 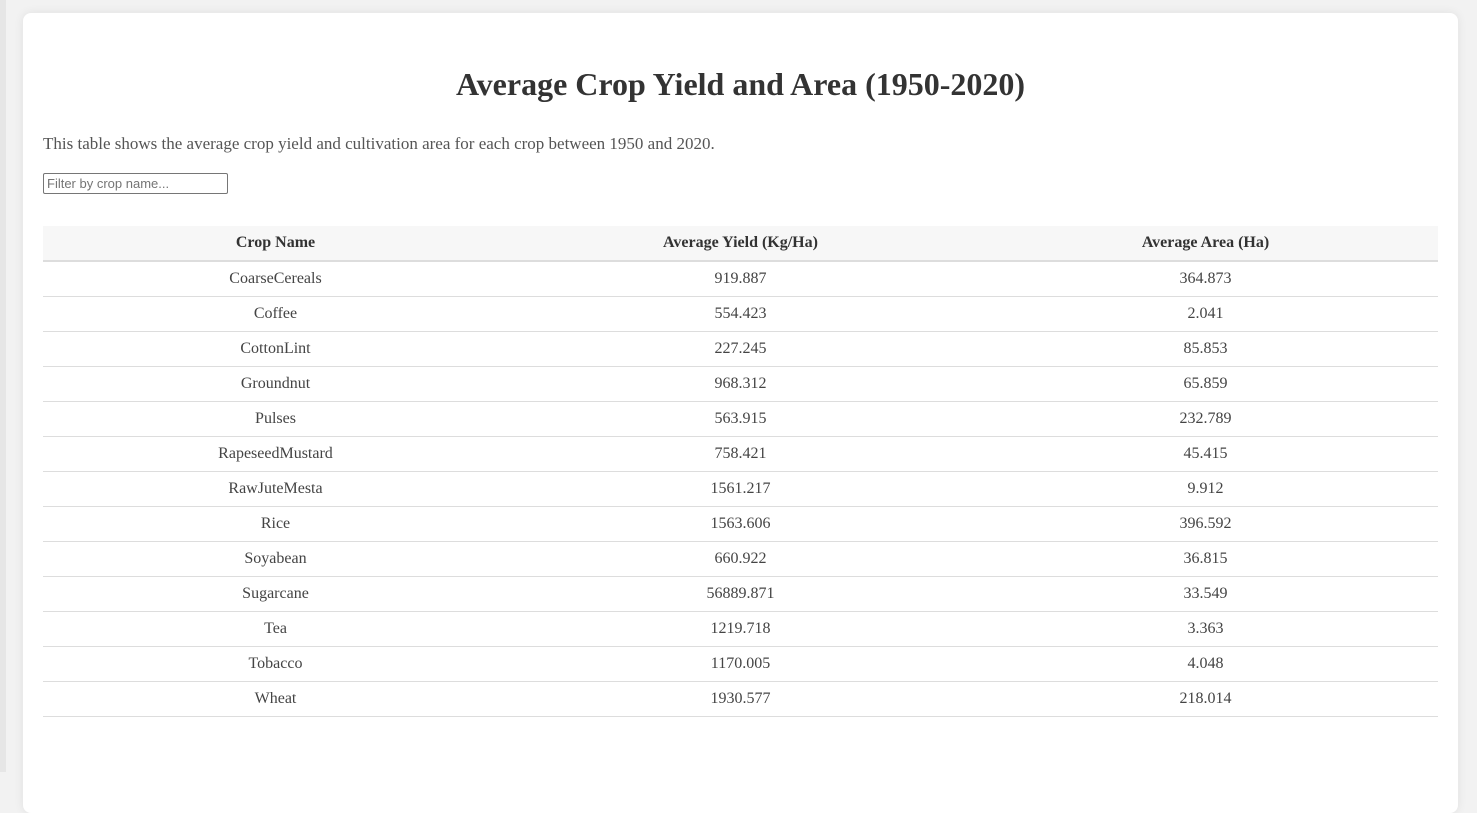 I want to click on cell-average-area: 4.048, so click(x=1205, y=664).